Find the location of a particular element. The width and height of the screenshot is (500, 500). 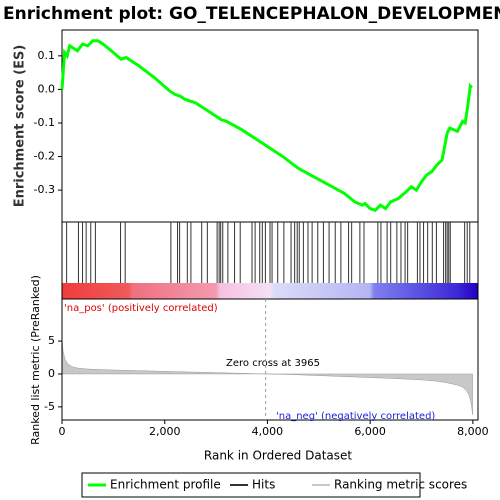

annotation: Zero cross at 3965 is located at coordinates (273, 363).